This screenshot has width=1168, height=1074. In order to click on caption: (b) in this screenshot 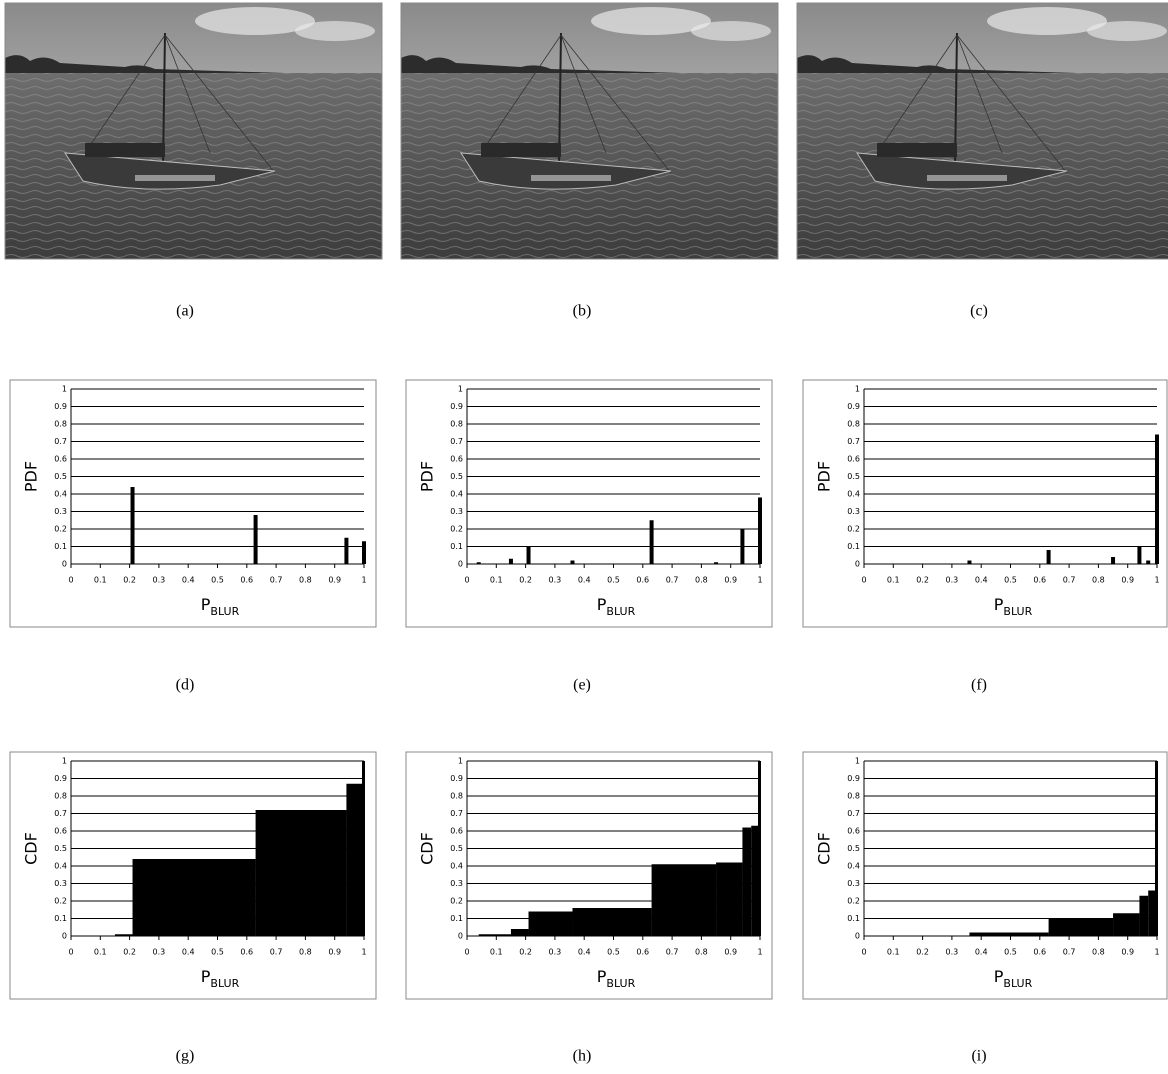, I will do `click(582, 311)`.